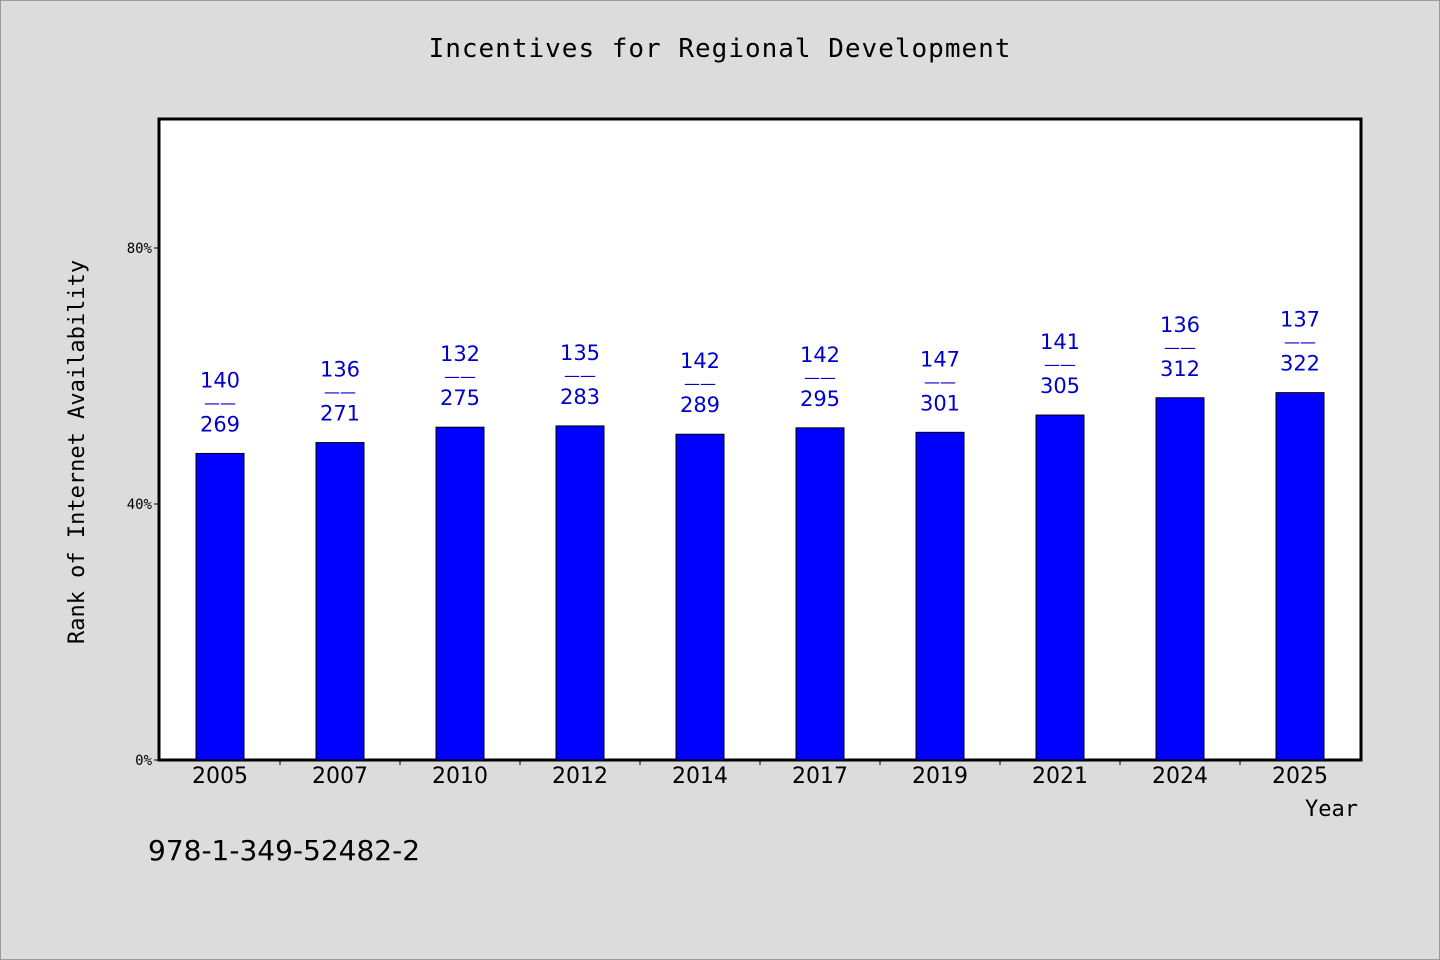 This screenshot has height=960, width=1440. Describe the element at coordinates (1060, 386) in the screenshot. I see `bar-label-bottom-2021: 305` at that location.